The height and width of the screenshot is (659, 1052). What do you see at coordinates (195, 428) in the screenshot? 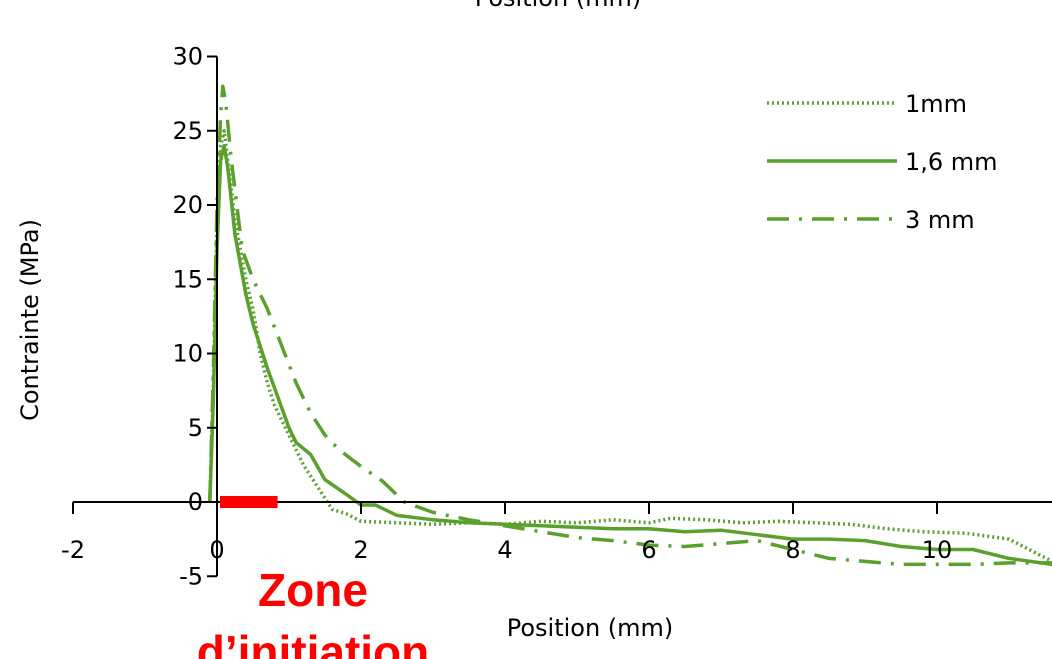
I see `y-tick-label: 5` at bounding box center [195, 428].